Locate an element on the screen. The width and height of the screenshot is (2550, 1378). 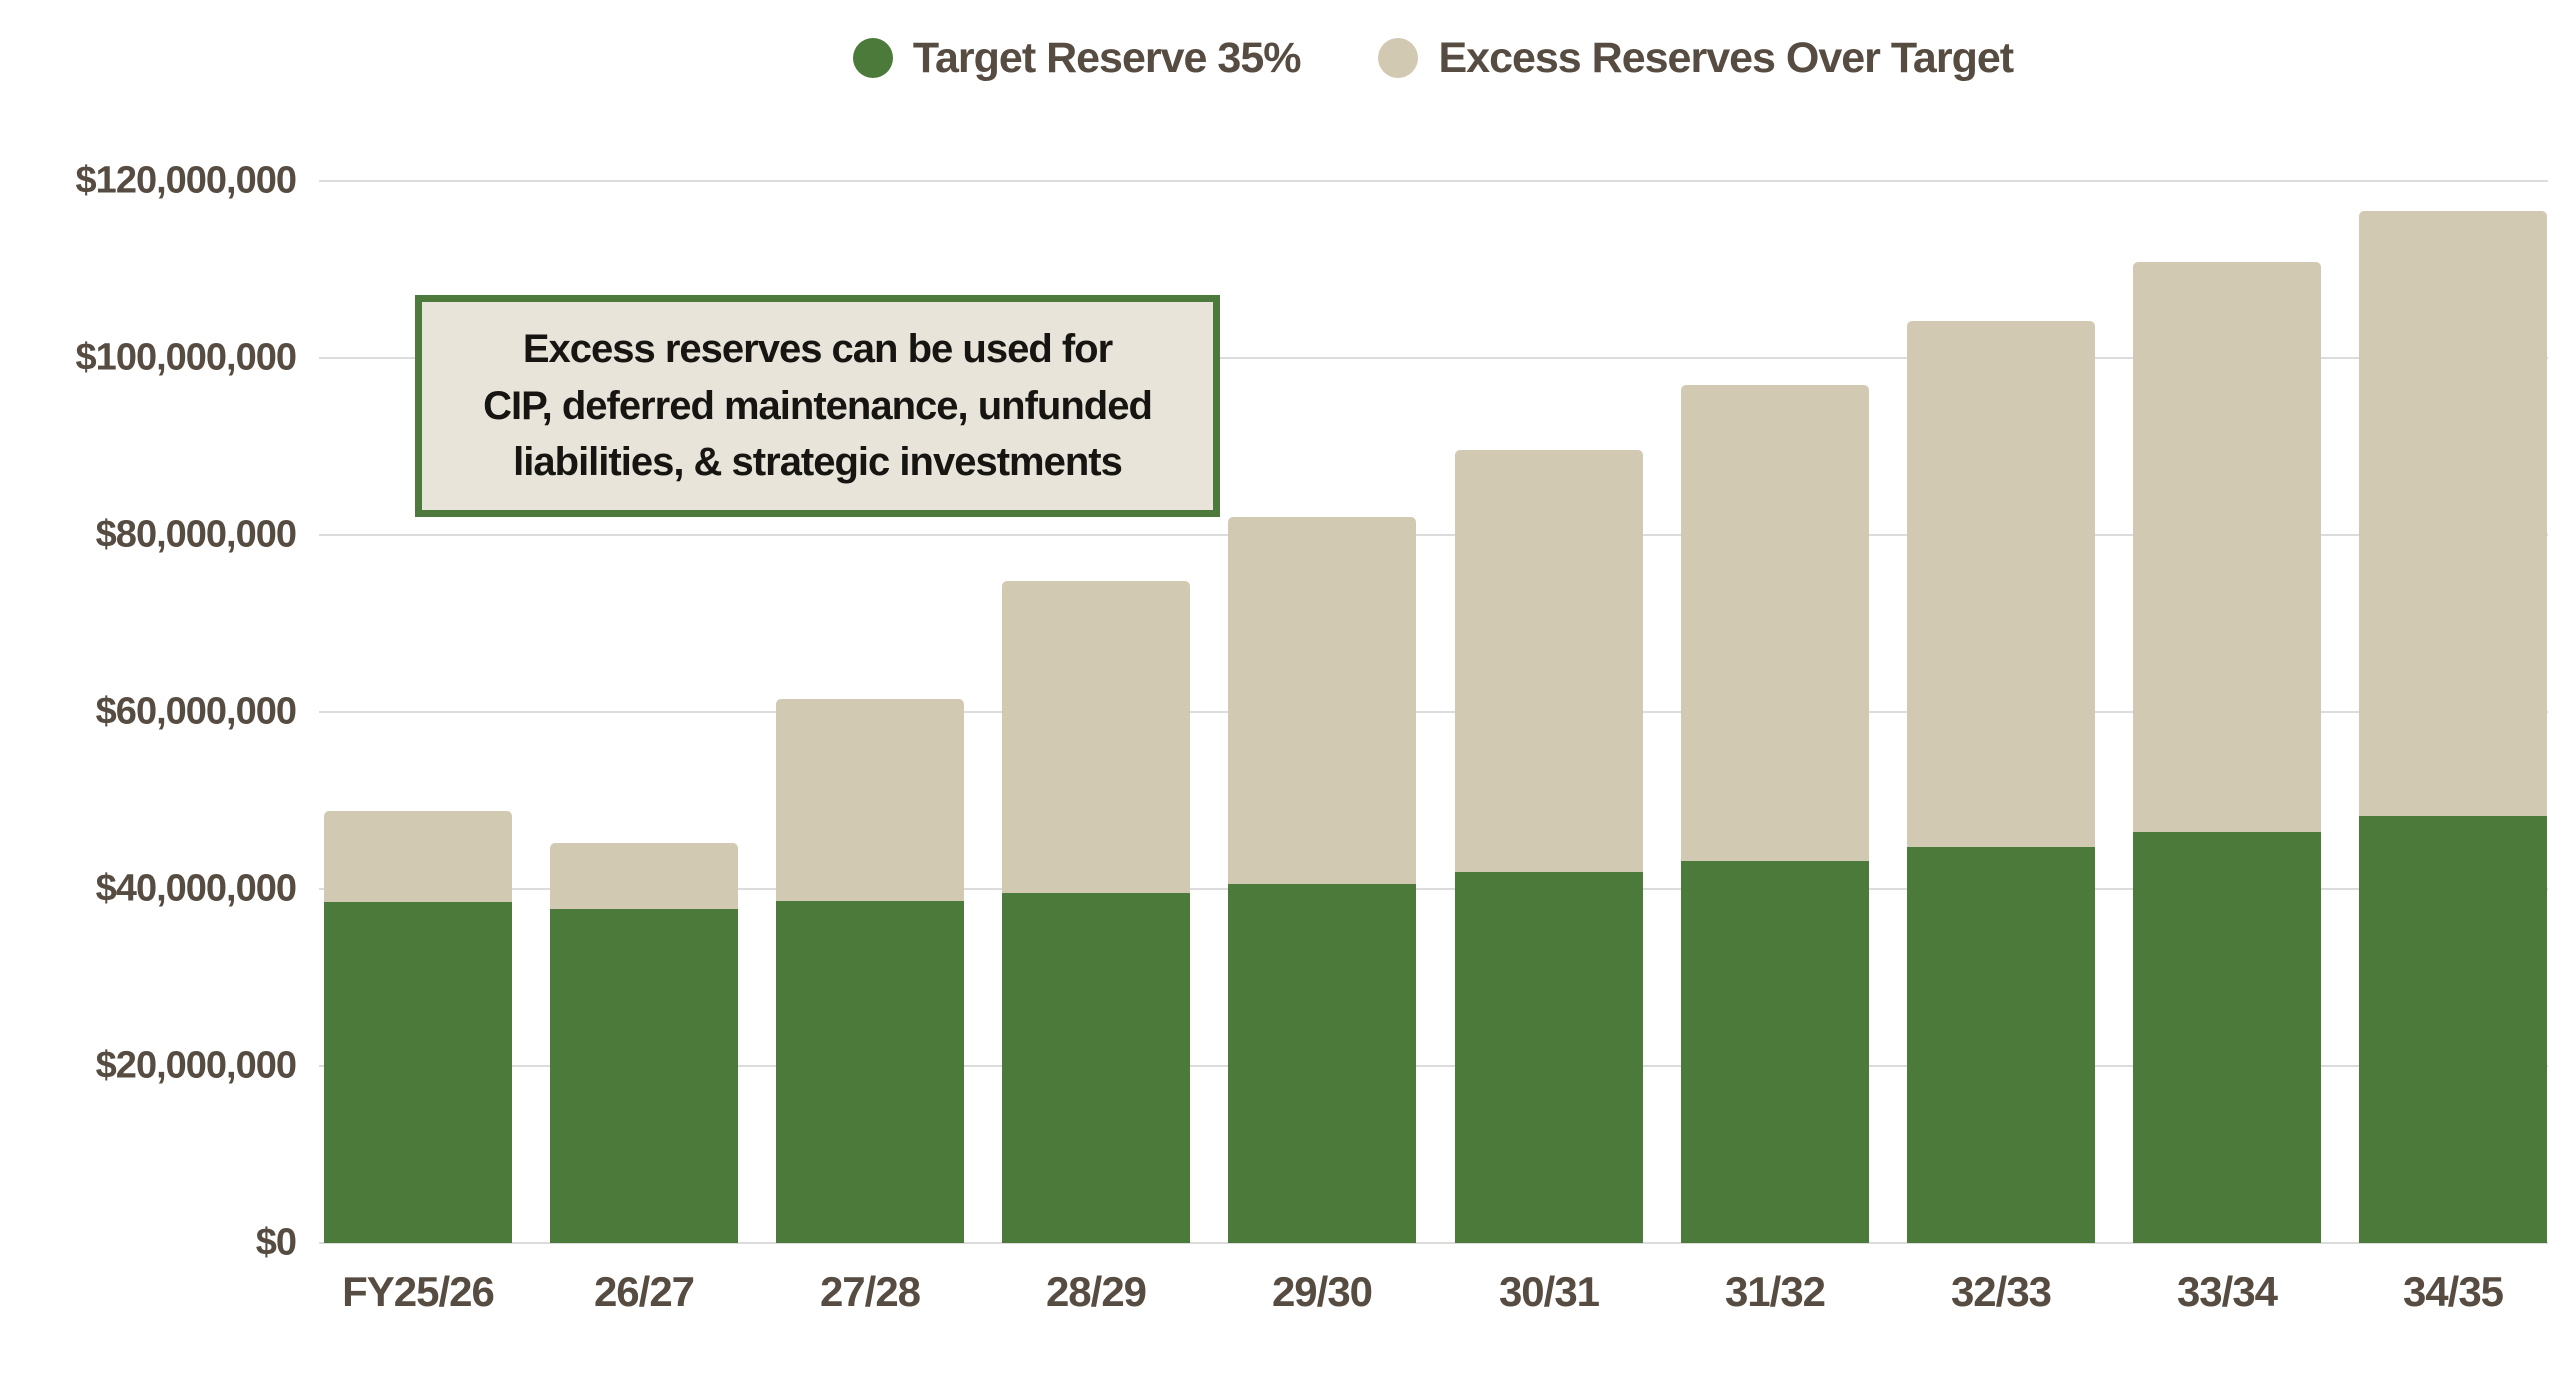
excess-reserves-swatch-icon is located at coordinates (1398, 58).